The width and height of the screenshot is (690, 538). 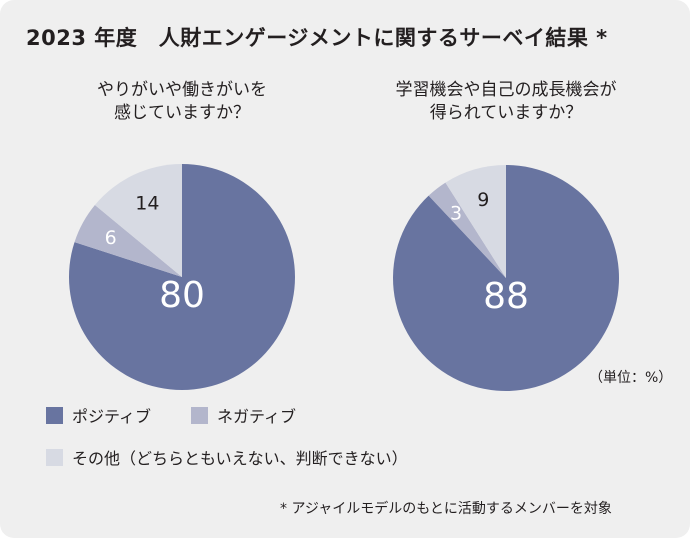 What do you see at coordinates (112, 416) in the screenshot?
I see `legend-label-positive: ポジティブ` at bounding box center [112, 416].